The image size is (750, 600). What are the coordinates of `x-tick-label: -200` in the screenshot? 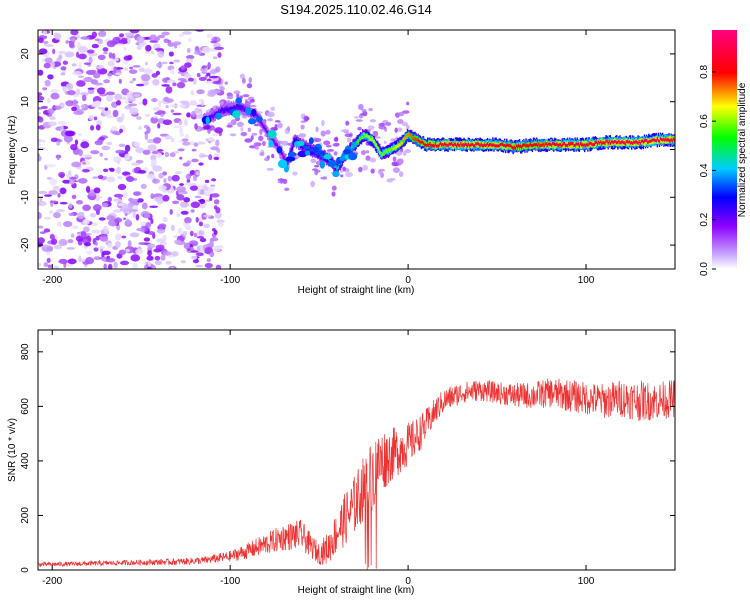 It's located at (52, 581).